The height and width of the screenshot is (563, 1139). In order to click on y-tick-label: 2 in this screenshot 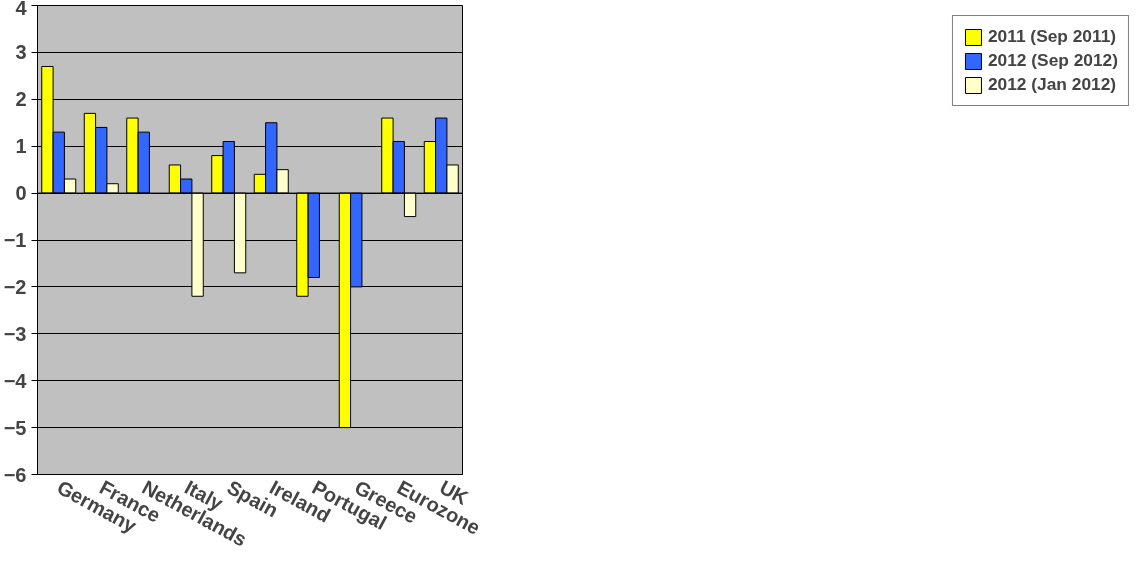, I will do `click(21, 99)`.